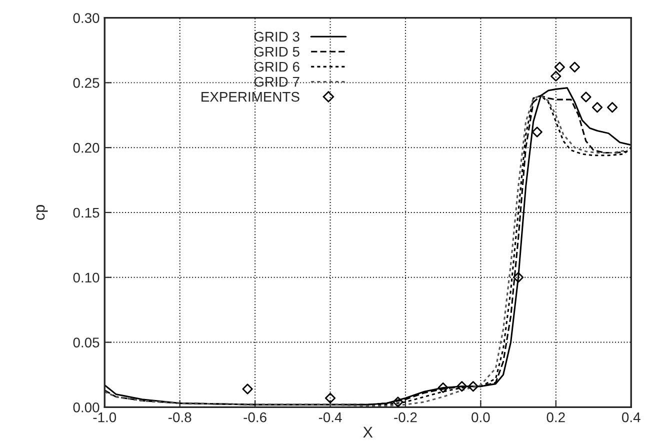 Image resolution: width=654 pixels, height=445 pixels. What do you see at coordinates (277, 51) in the screenshot?
I see `legend-label: GRID 5` at bounding box center [277, 51].